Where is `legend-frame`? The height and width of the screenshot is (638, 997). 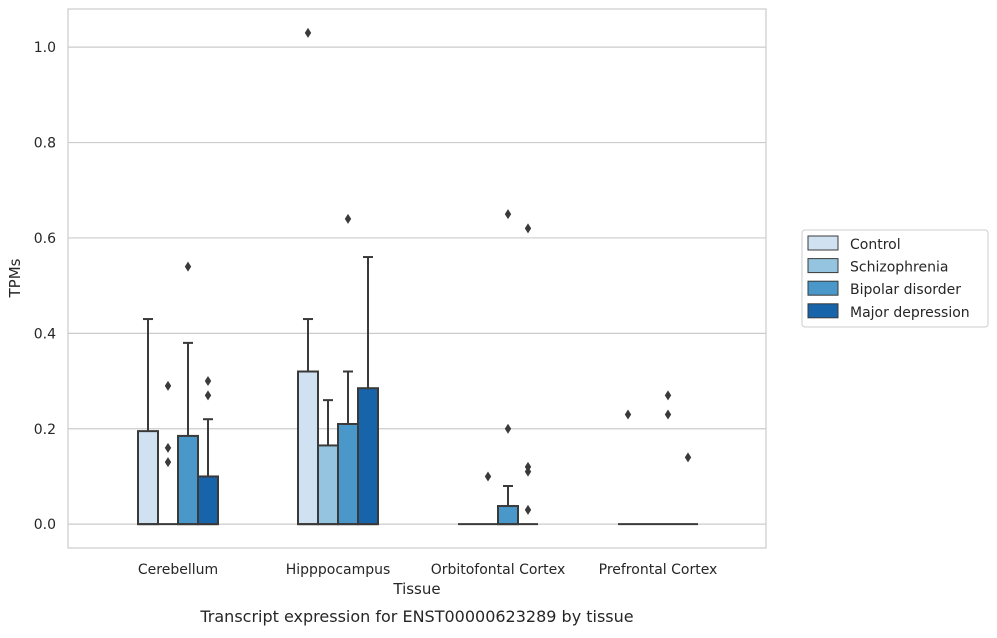 legend-frame is located at coordinates (895, 278).